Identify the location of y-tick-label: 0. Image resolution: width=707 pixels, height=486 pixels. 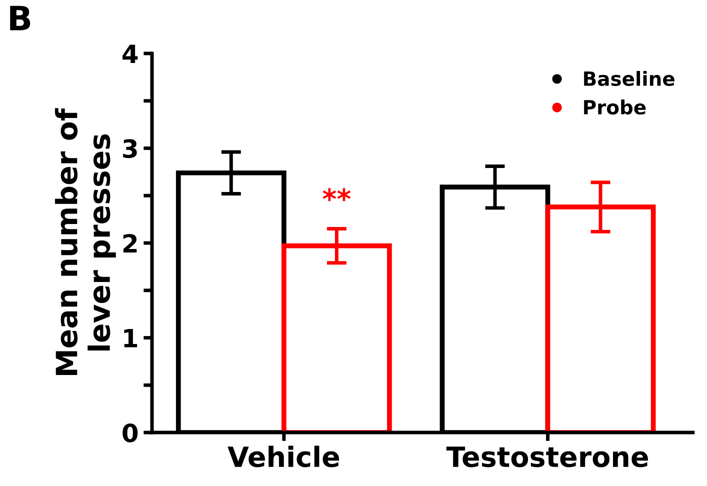
(130, 432).